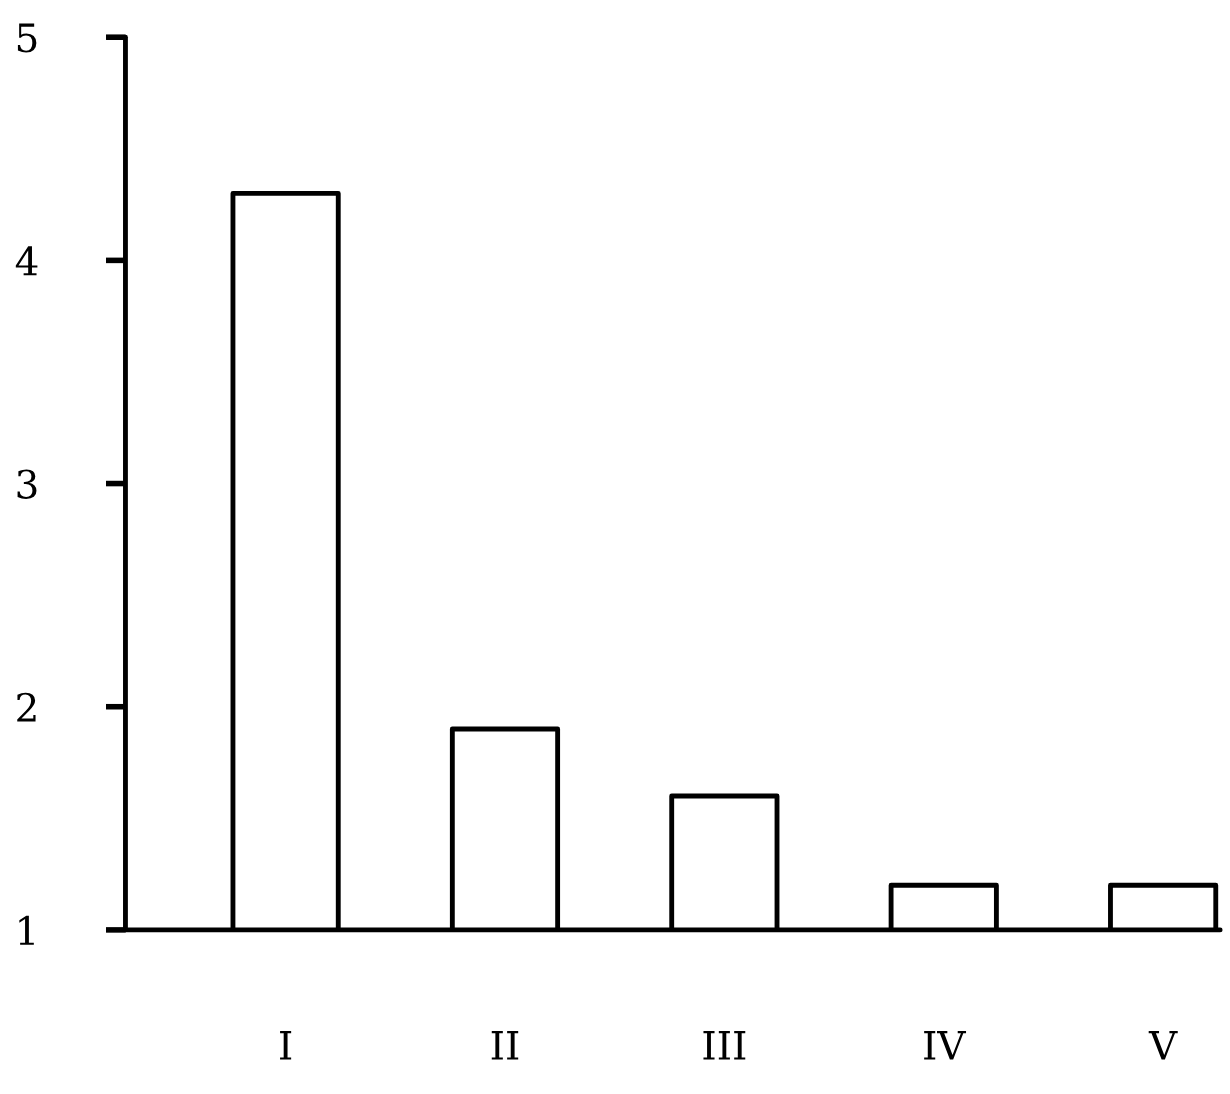 The width and height of the screenshot is (1230, 1094). Describe the element at coordinates (27, 38) in the screenshot. I see `y-tick-label: 5` at that location.